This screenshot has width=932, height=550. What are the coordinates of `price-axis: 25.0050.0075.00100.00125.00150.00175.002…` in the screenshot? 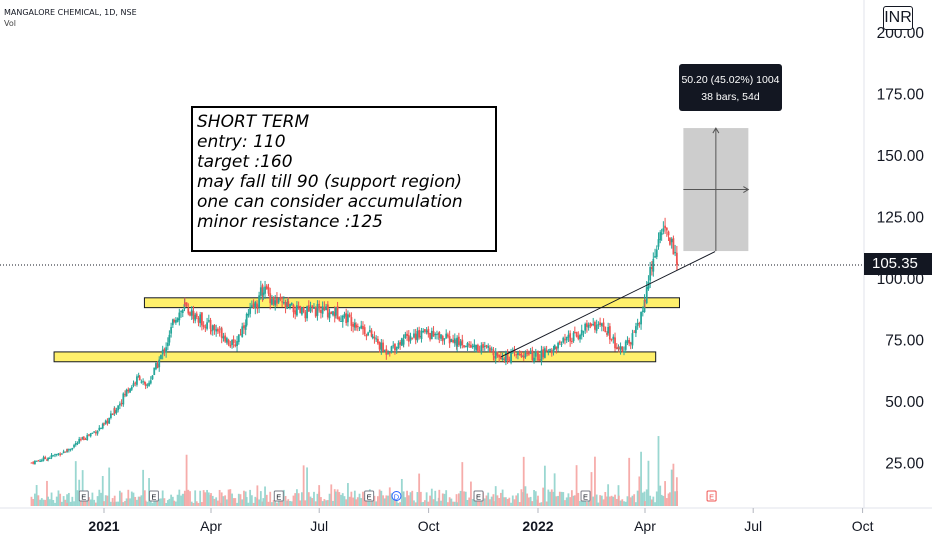 It's located at (901, 249).